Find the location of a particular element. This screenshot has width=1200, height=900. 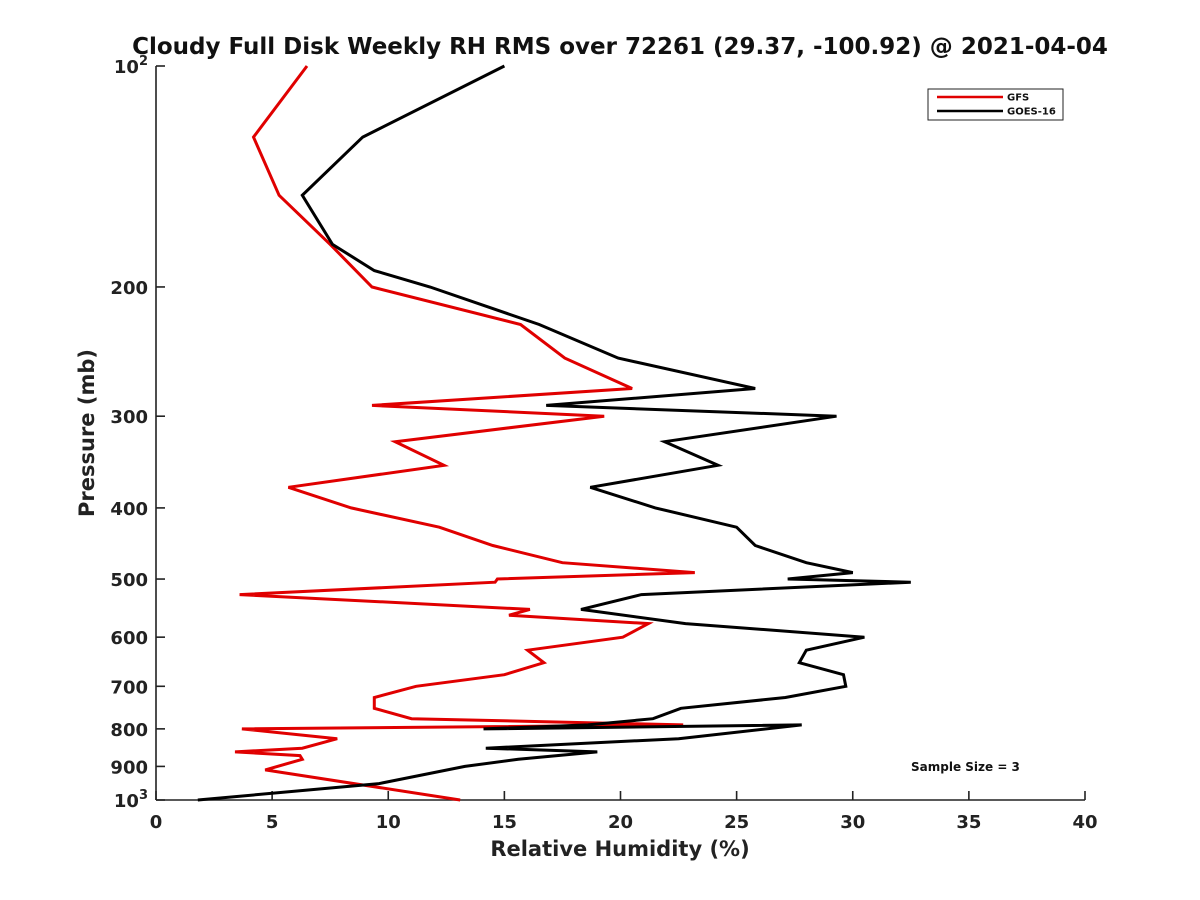

y-tick-exponent: 2 is located at coordinates (143, 61).